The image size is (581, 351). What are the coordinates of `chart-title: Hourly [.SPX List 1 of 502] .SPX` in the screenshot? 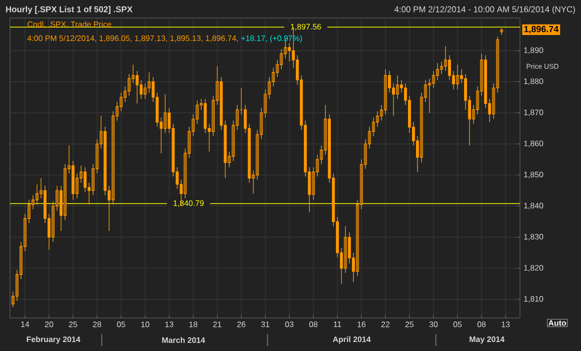 It's located at (69, 10).